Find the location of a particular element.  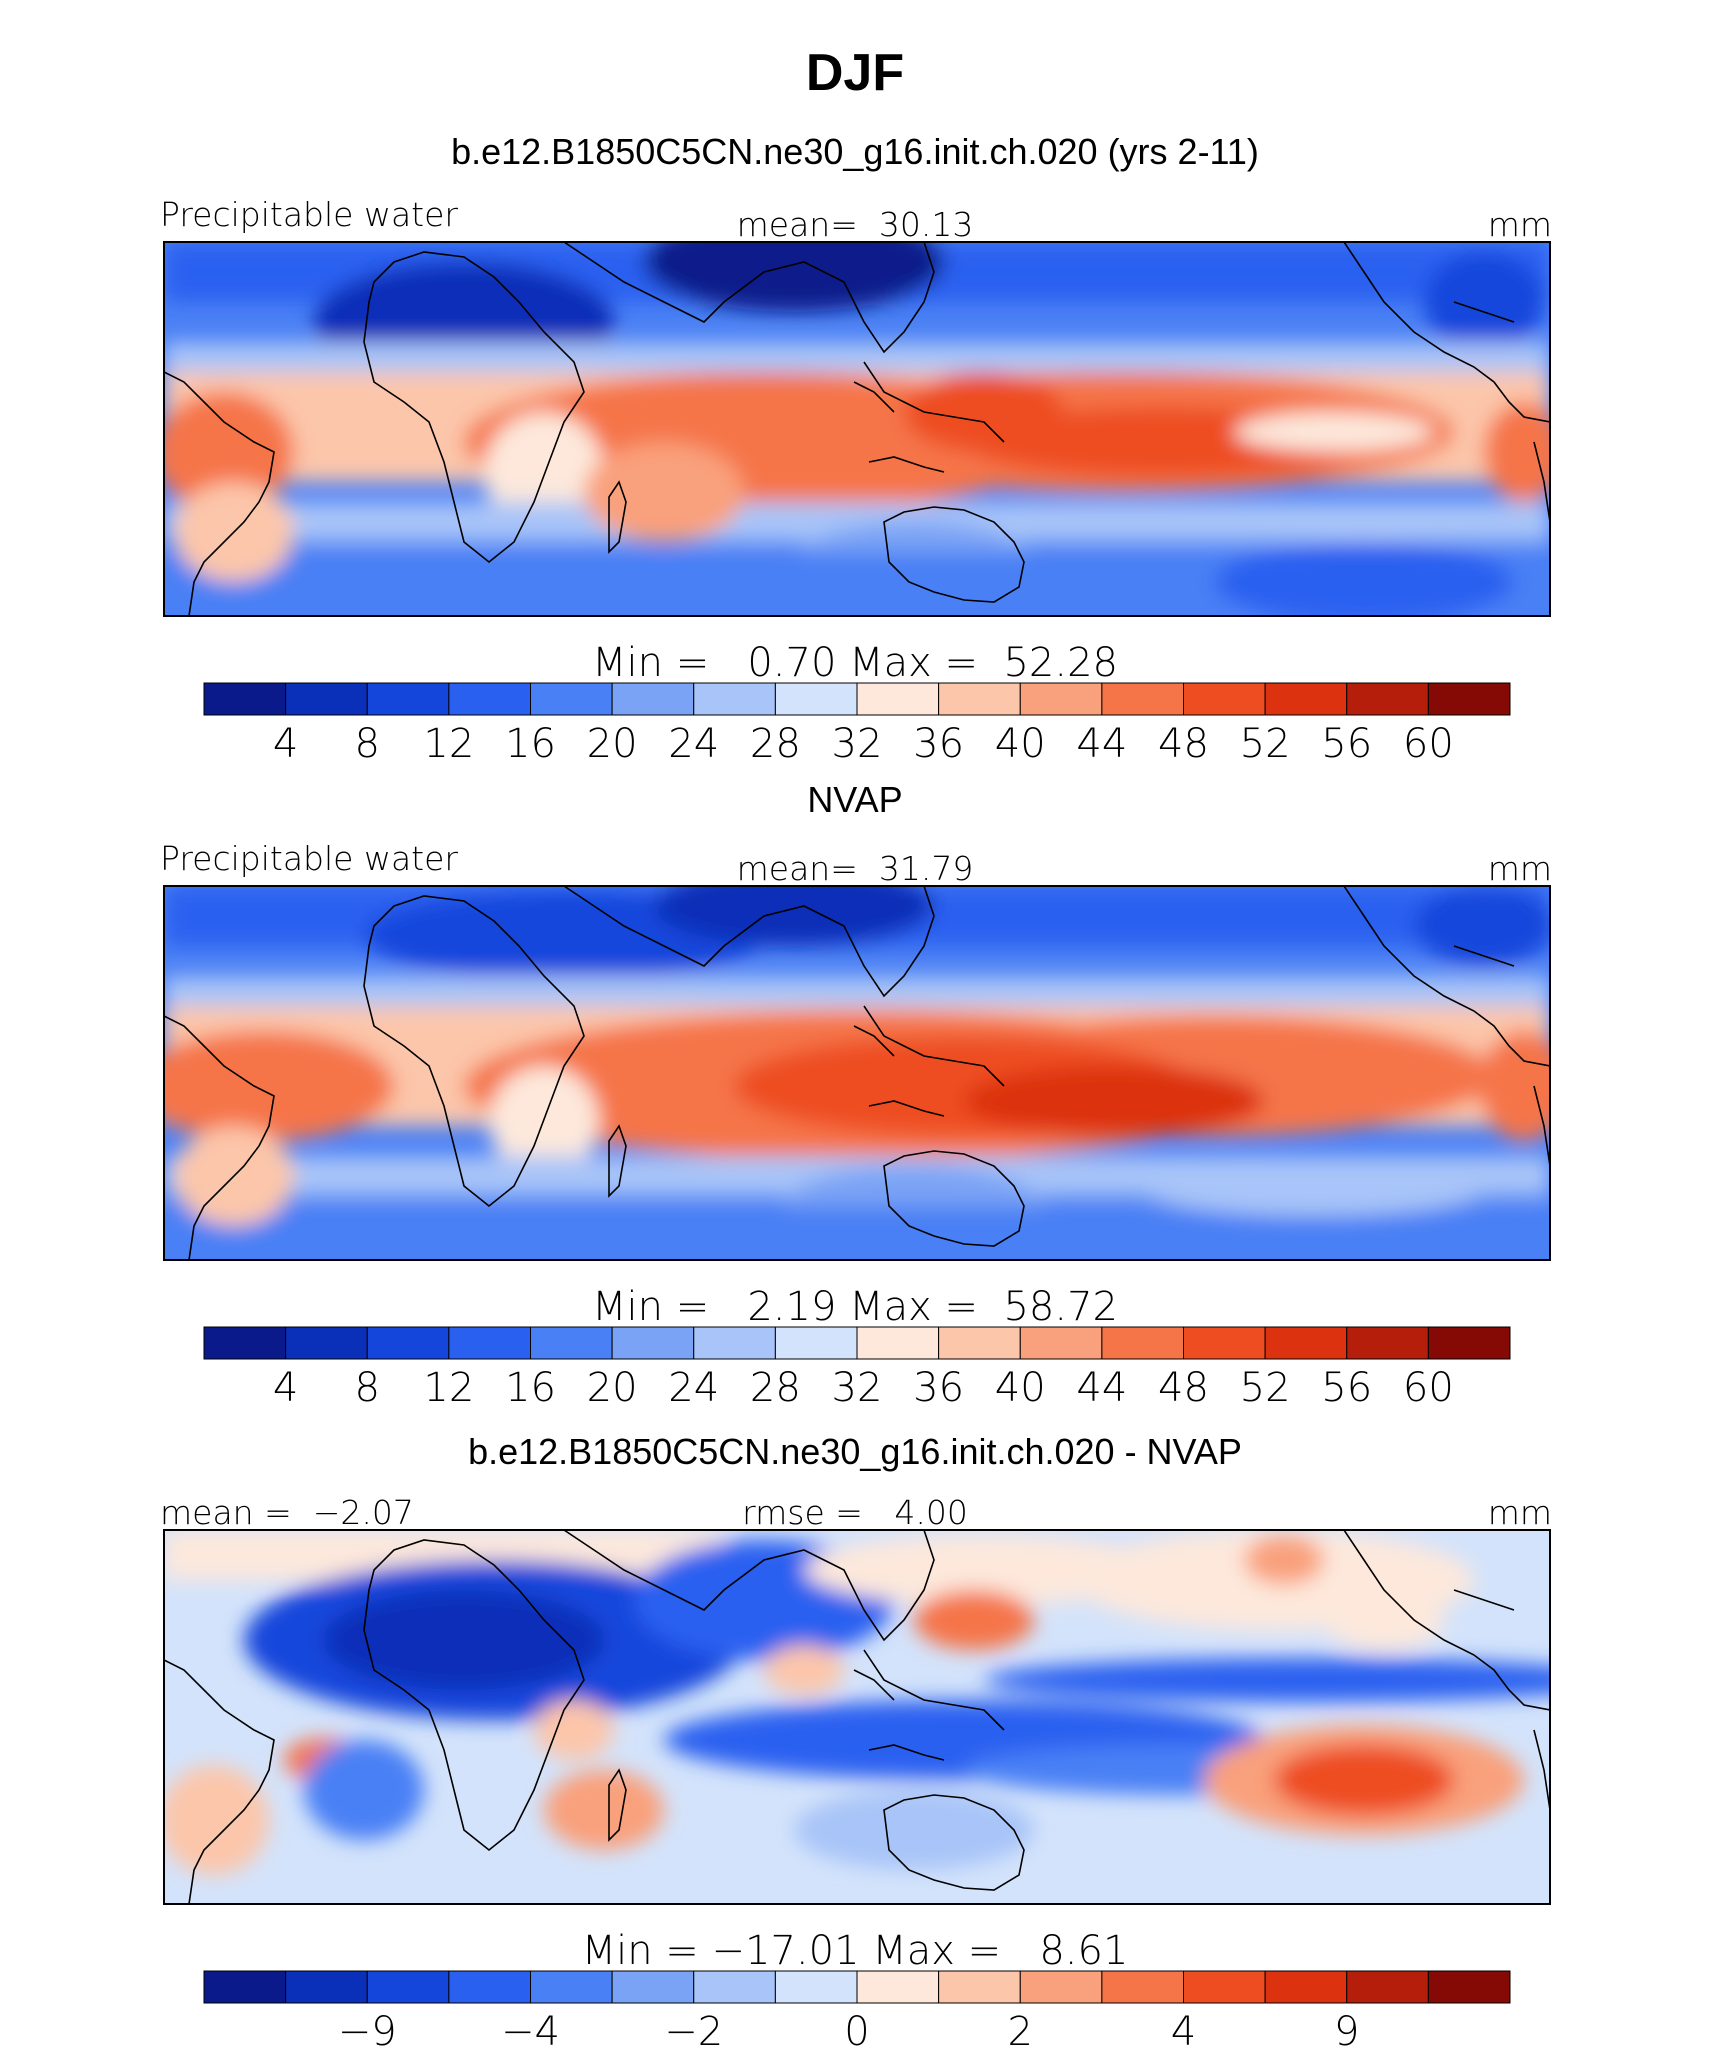

colorbar-tick-label: 48 is located at coordinates (1183, 744).